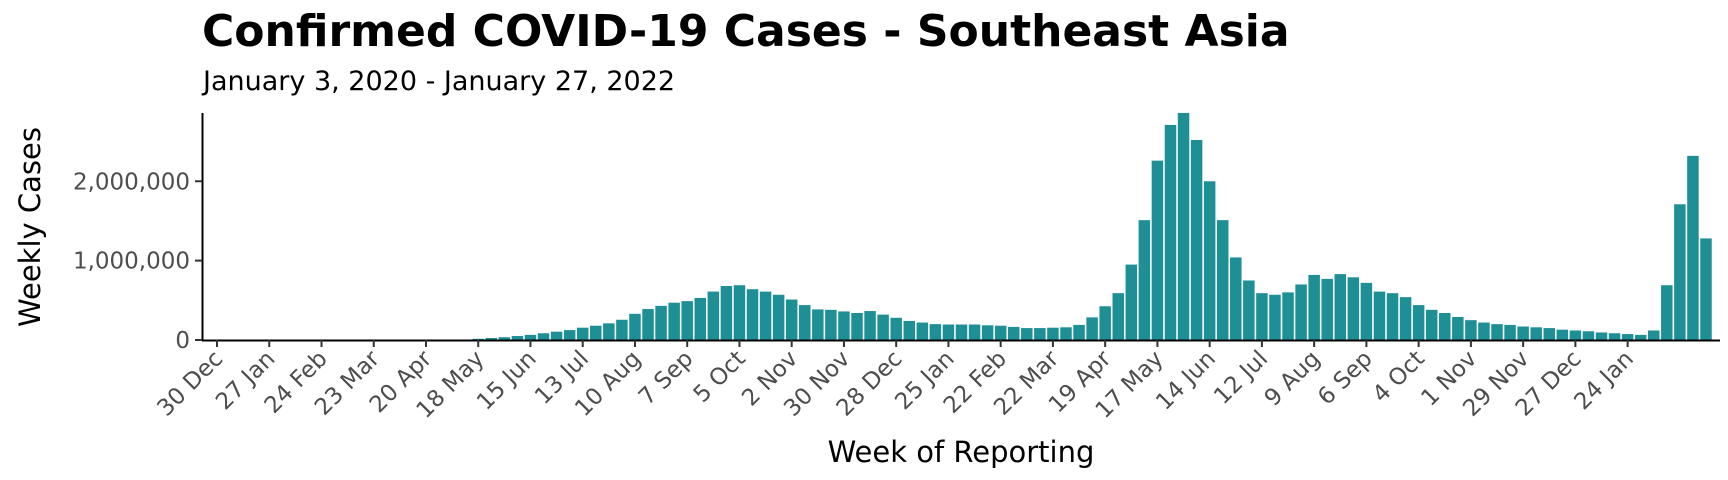  I want to click on x-tick-label: 14 Jun, so click(1186, 381).